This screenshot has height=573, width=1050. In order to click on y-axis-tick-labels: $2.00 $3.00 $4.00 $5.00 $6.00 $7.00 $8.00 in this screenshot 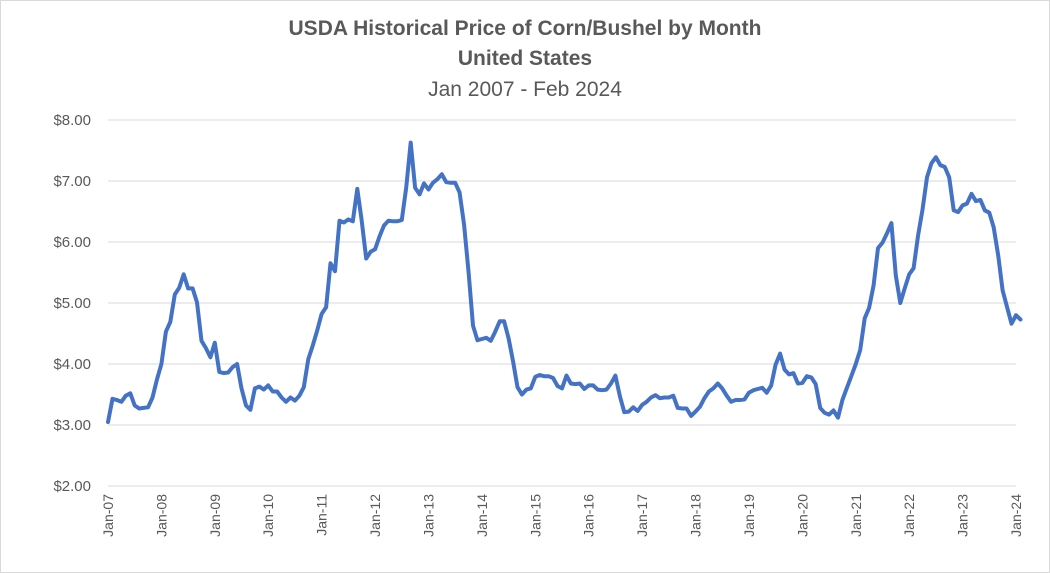, I will do `click(72, 303)`.